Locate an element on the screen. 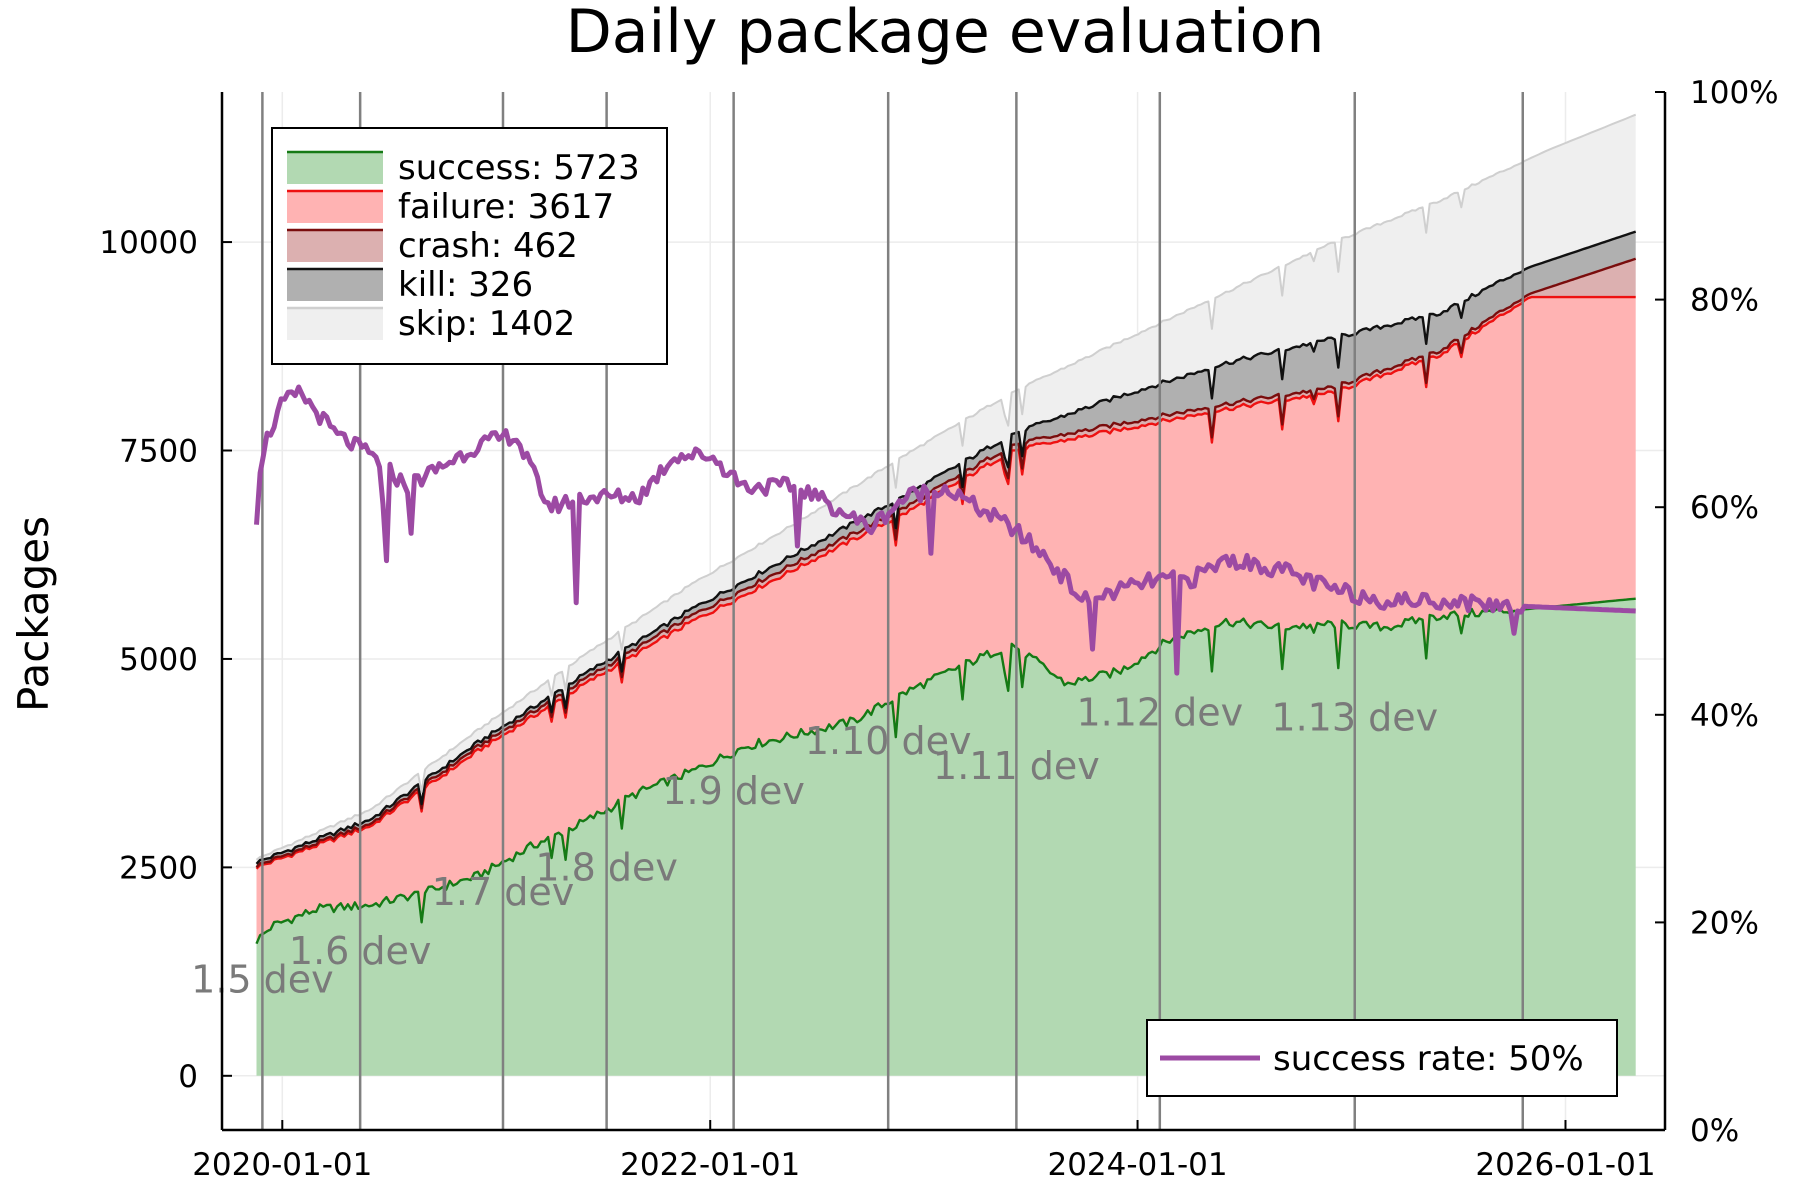  legend-label: failure: 3617 is located at coordinates (506, 207).